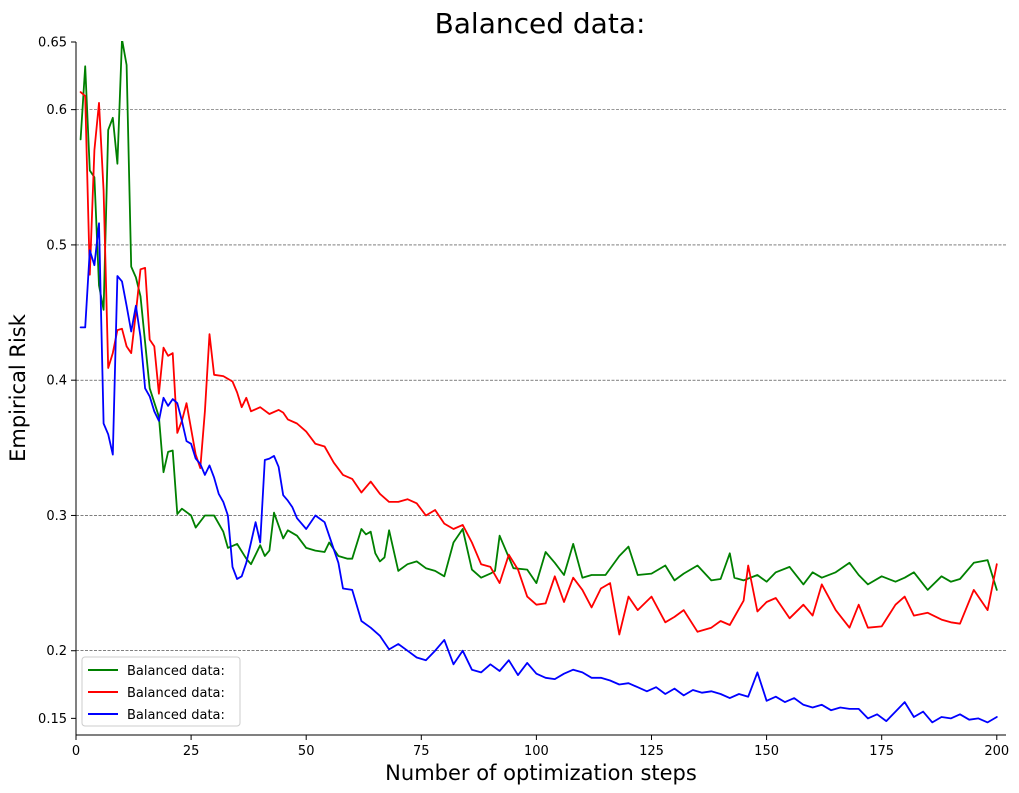 The height and width of the screenshot is (793, 1019). Describe the element at coordinates (176, 693) in the screenshot. I see `legend-entry-series-2: Balanced data:` at that location.